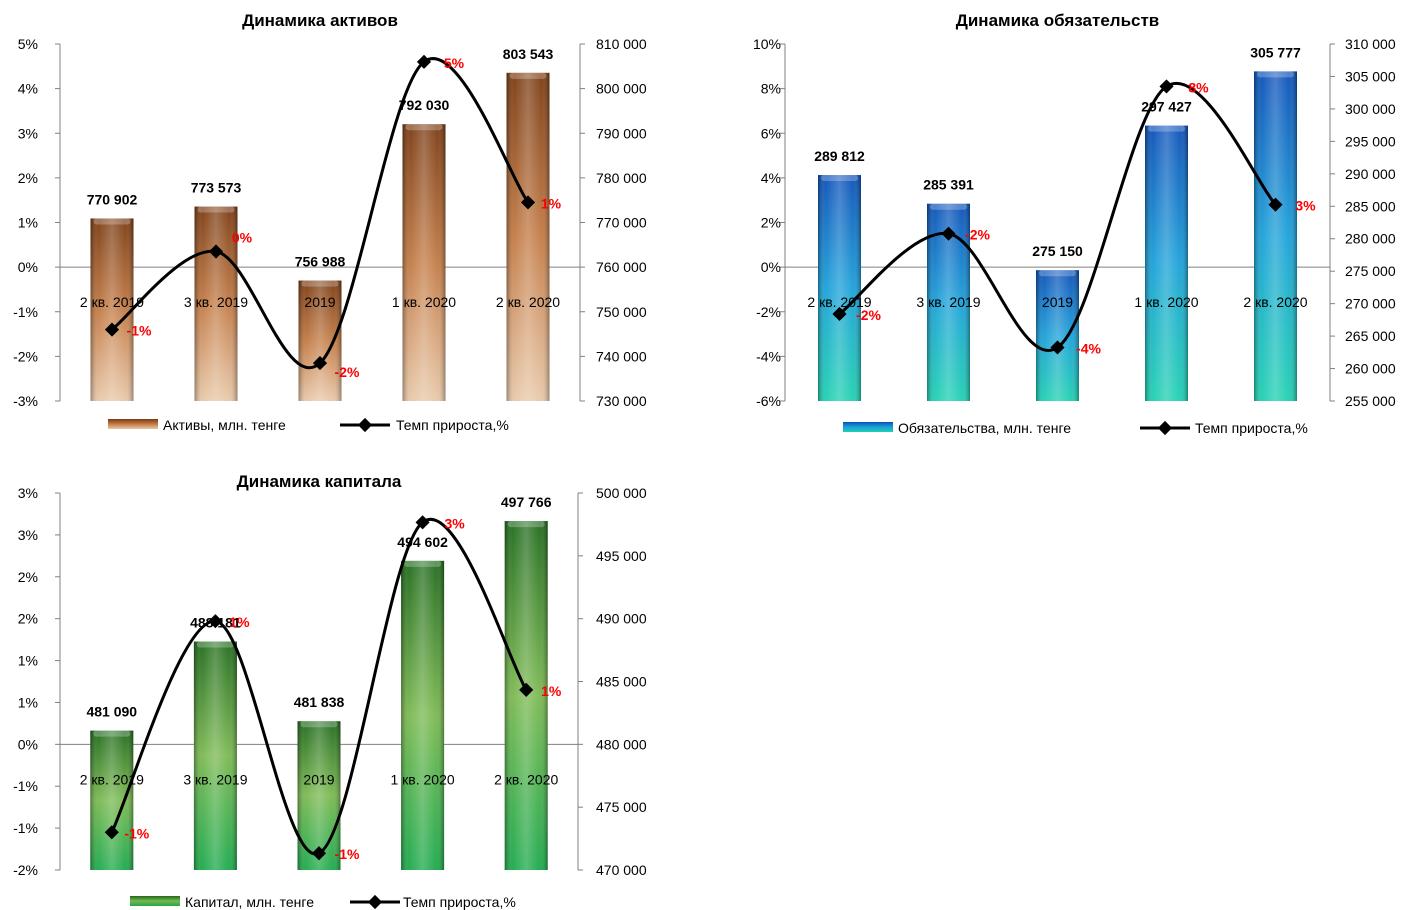  What do you see at coordinates (868, 427) in the screenshot?
I see `legend-bar-swatch` at bounding box center [868, 427].